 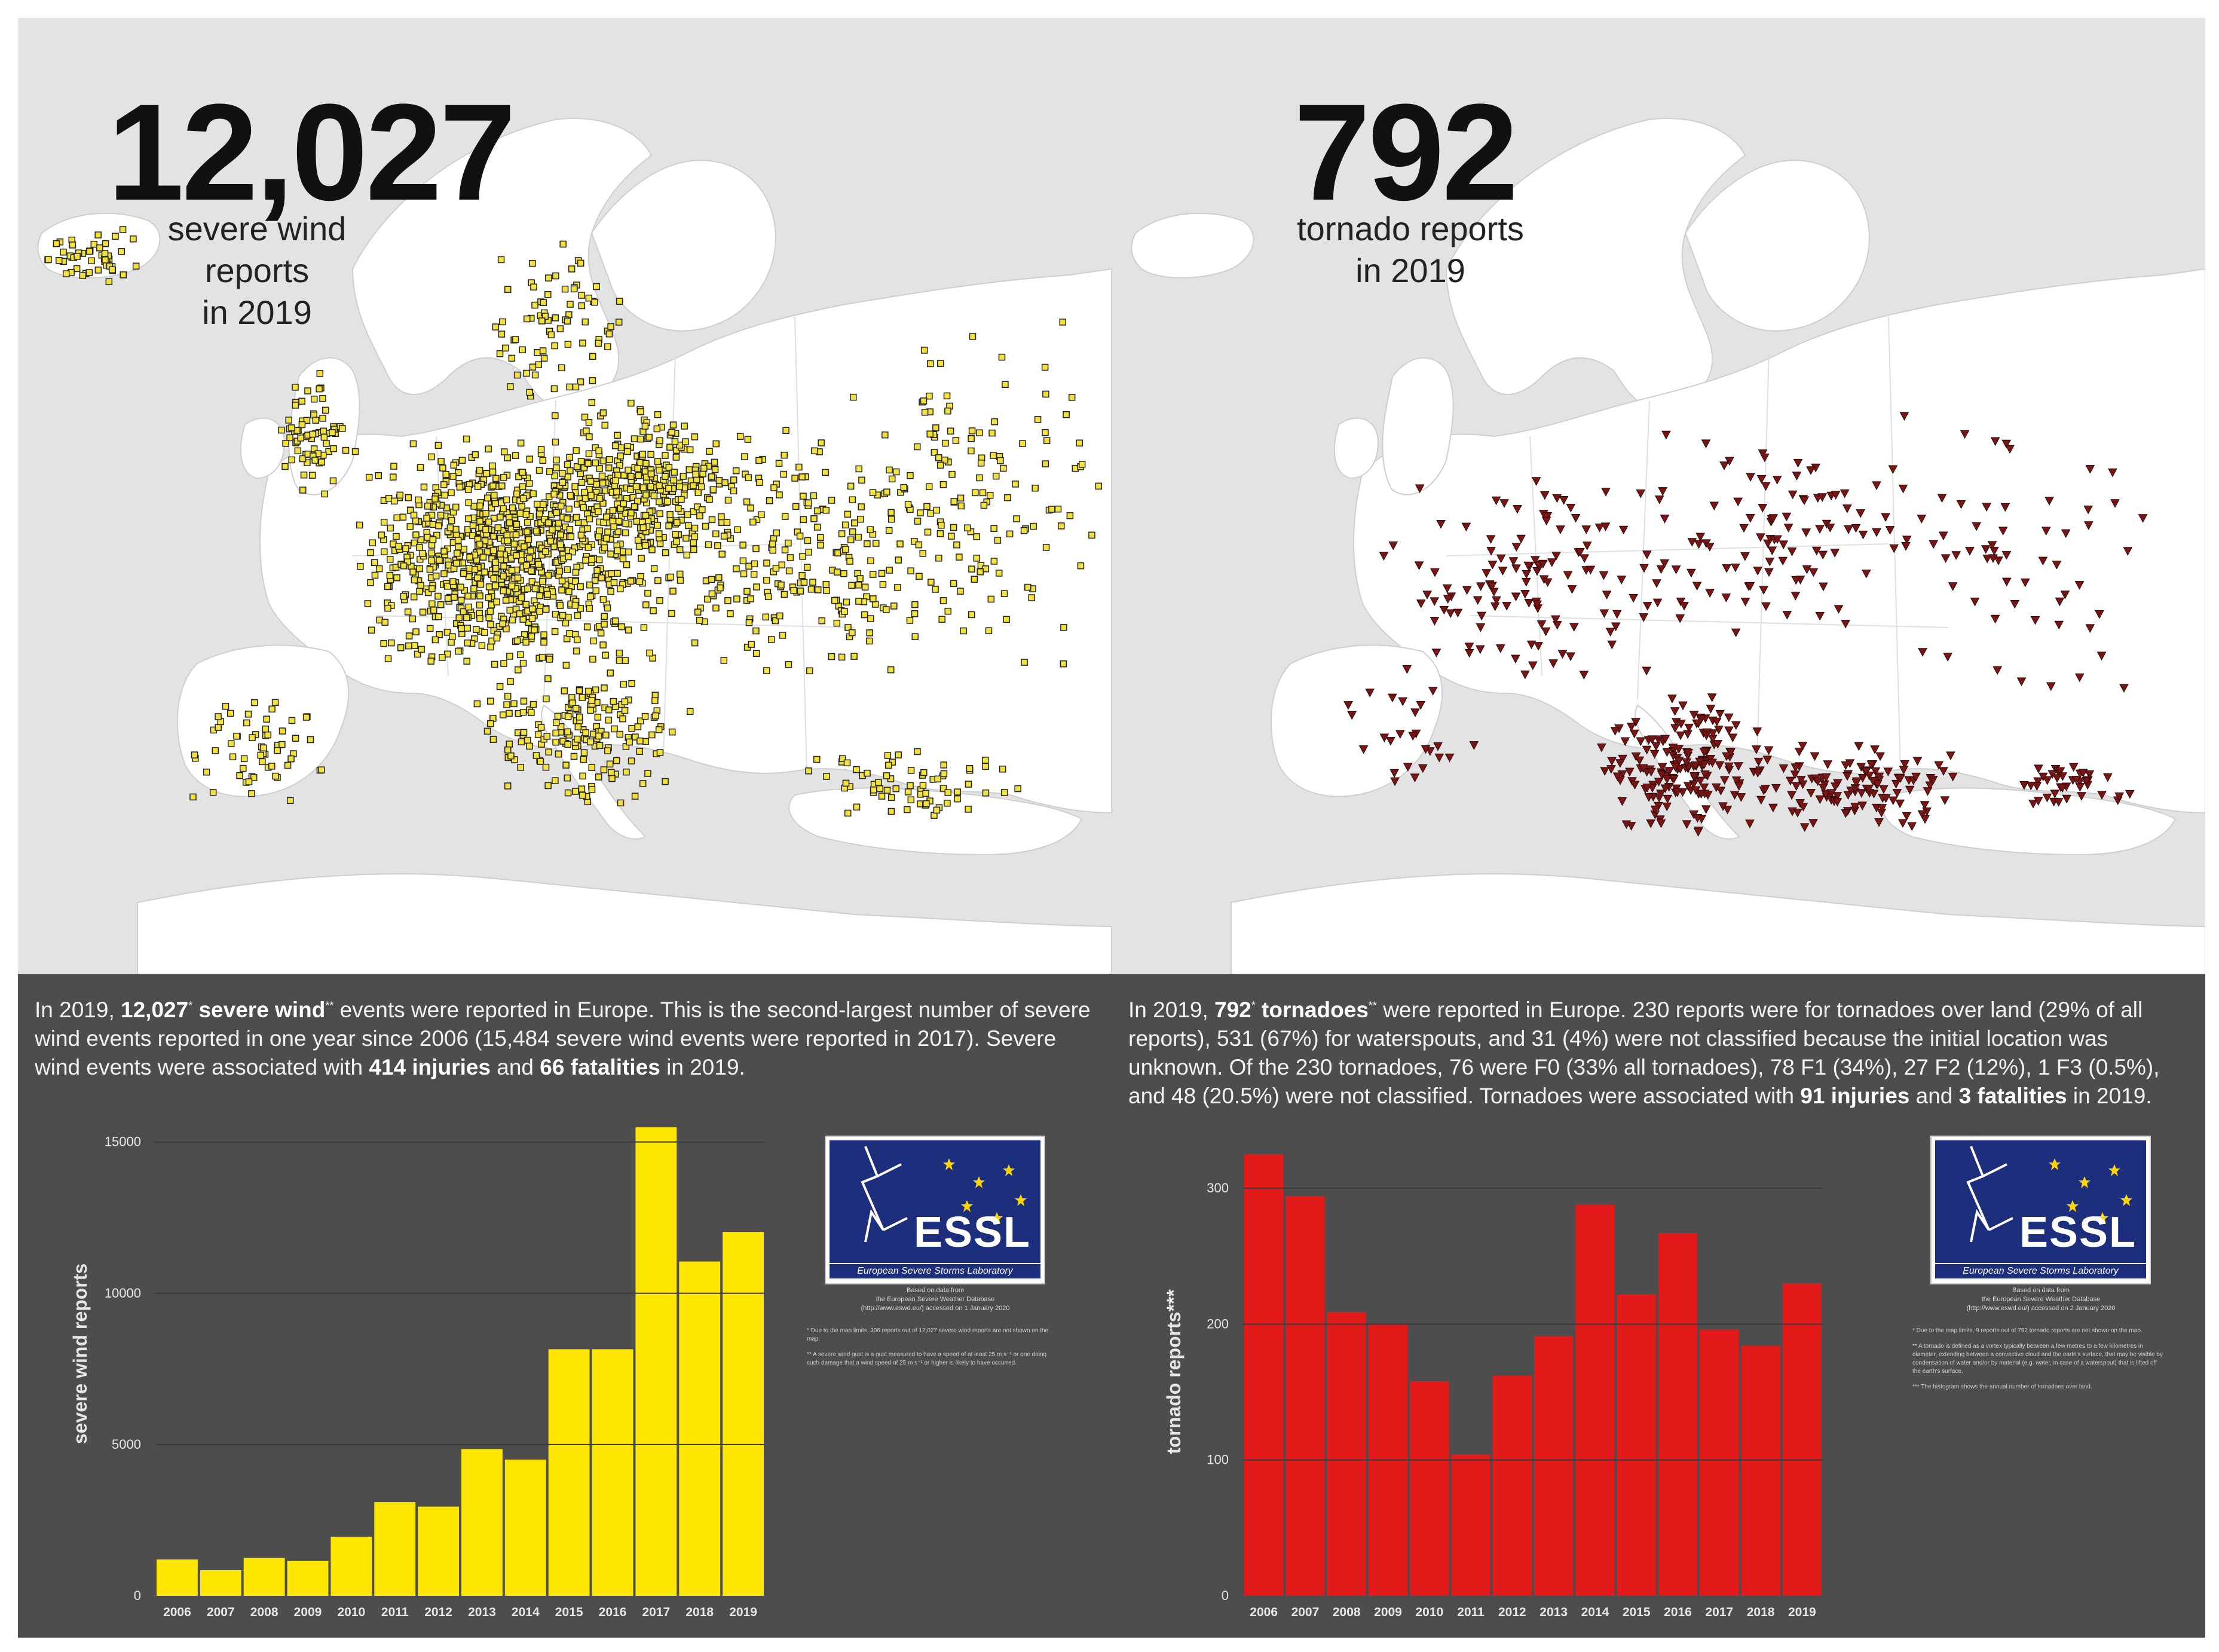 What do you see at coordinates (80, 1354) in the screenshot?
I see `y-axis-label: severe wind reports` at bounding box center [80, 1354].